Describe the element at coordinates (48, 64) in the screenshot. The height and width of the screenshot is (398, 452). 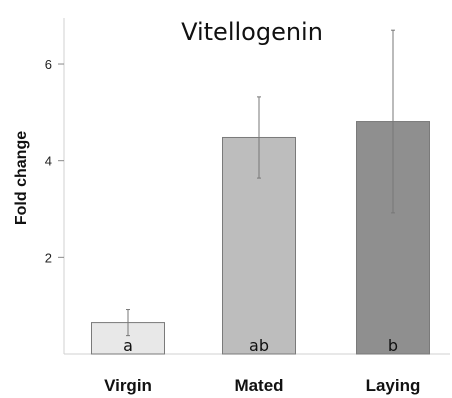
I see `y-tick-label: 6` at that location.